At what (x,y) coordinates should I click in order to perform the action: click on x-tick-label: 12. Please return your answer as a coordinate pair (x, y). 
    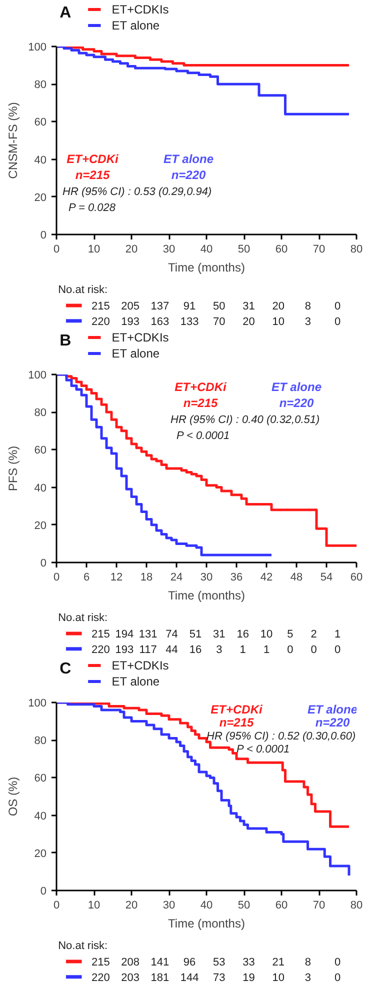
    Looking at the image, I should click on (116, 578).